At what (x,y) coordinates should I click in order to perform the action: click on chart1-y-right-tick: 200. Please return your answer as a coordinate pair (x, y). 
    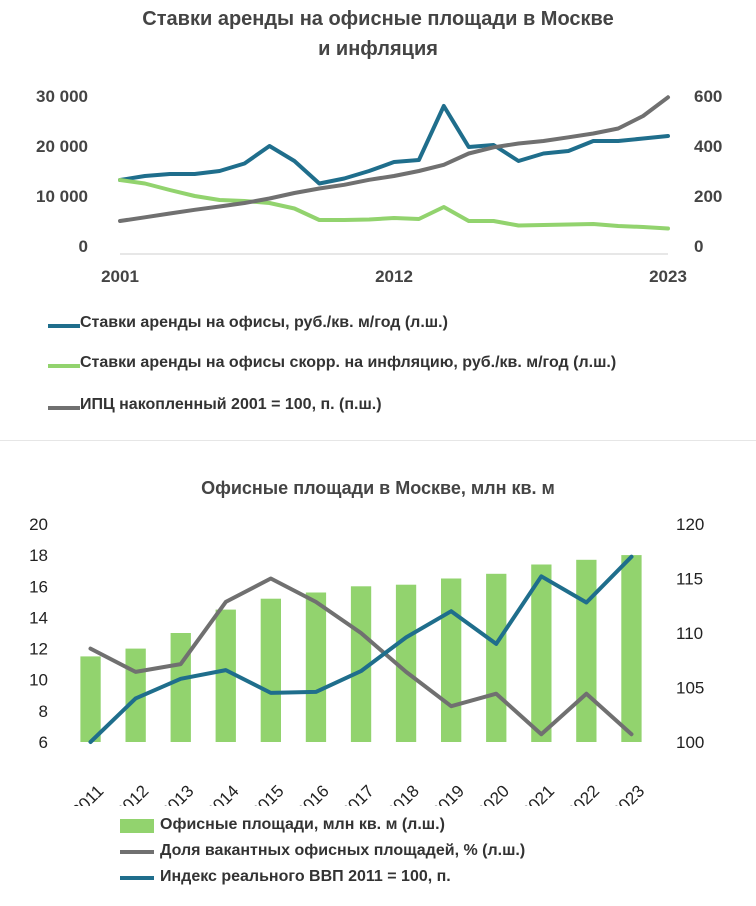
    Looking at the image, I should click on (708, 196).